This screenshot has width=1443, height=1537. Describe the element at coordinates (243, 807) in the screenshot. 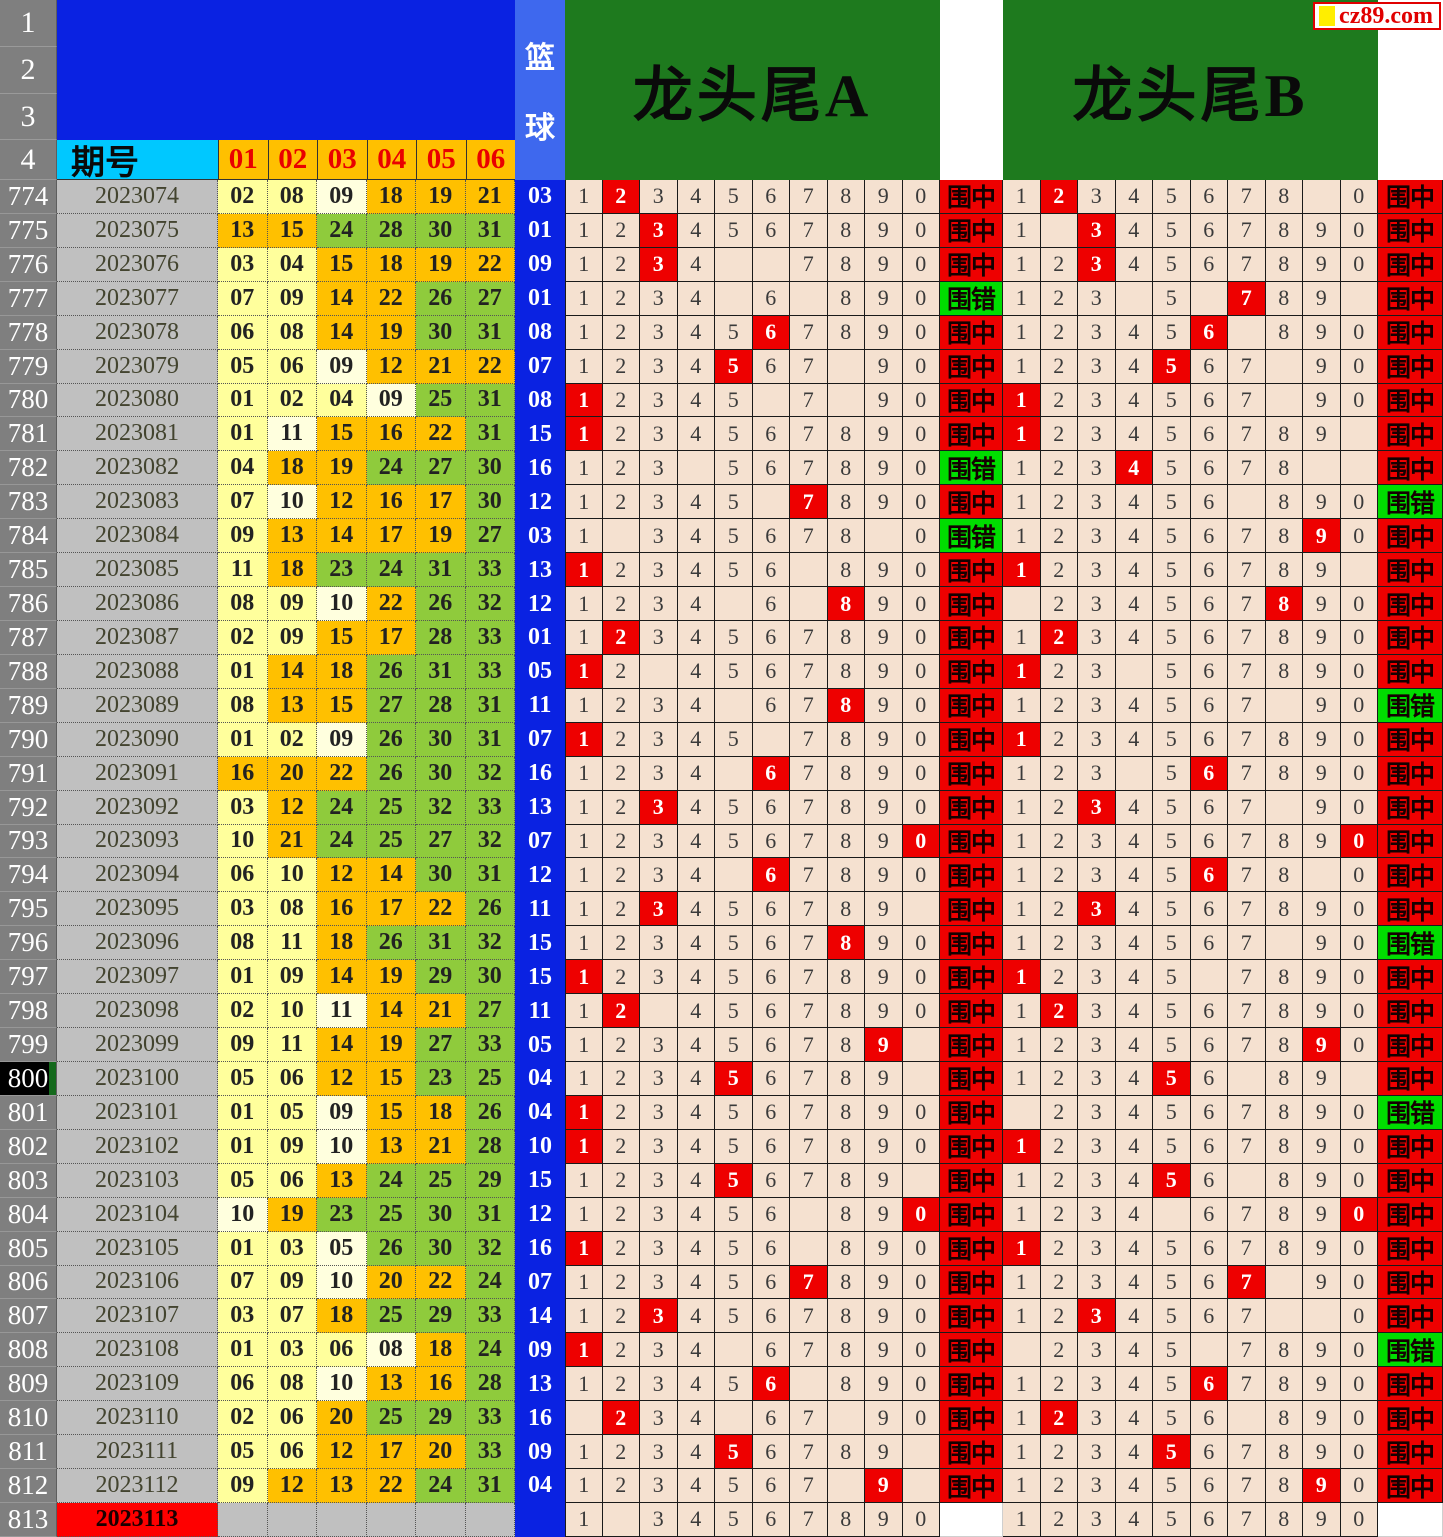

I see `red-ball-cell: 03` at that location.